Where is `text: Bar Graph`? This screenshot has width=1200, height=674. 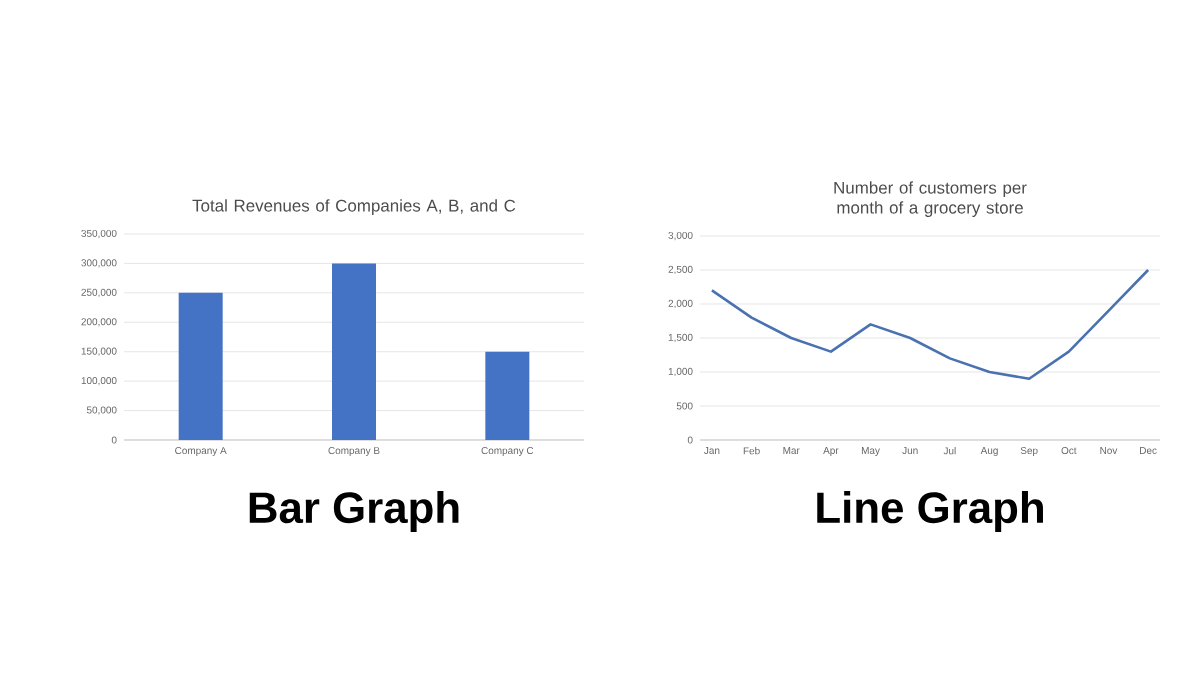 text: Bar Graph is located at coordinates (354, 511).